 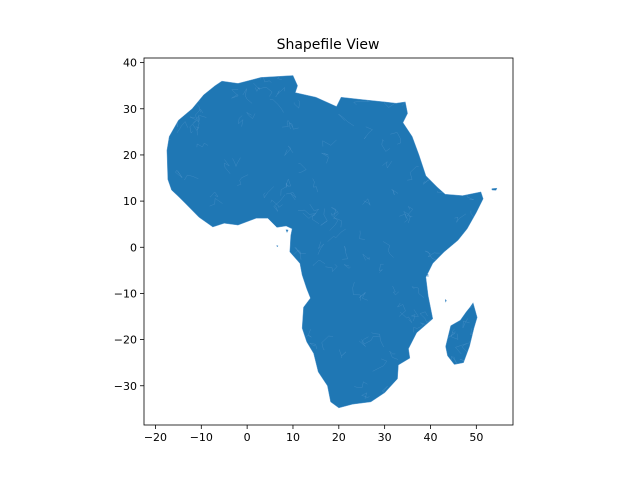 I want to click on x-tick-label: 0, so click(x=247, y=437).